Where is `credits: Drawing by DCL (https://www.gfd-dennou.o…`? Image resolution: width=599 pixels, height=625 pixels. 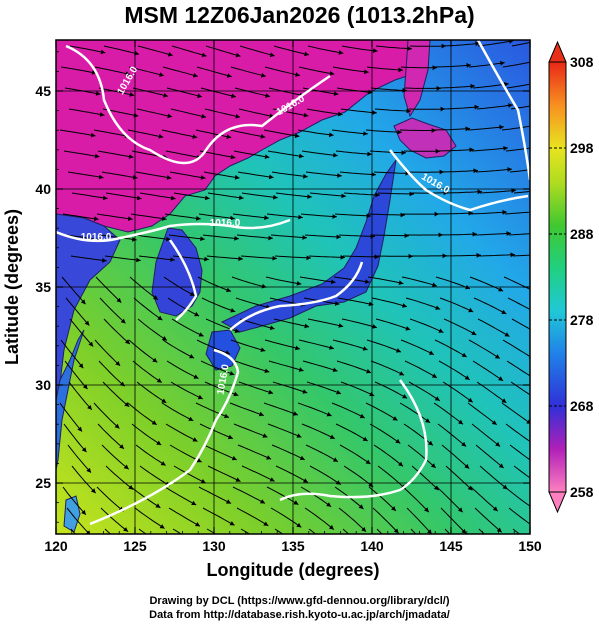 credits: Drawing by DCL (https://www.gfd-dennou.o… is located at coordinates (299, 608).